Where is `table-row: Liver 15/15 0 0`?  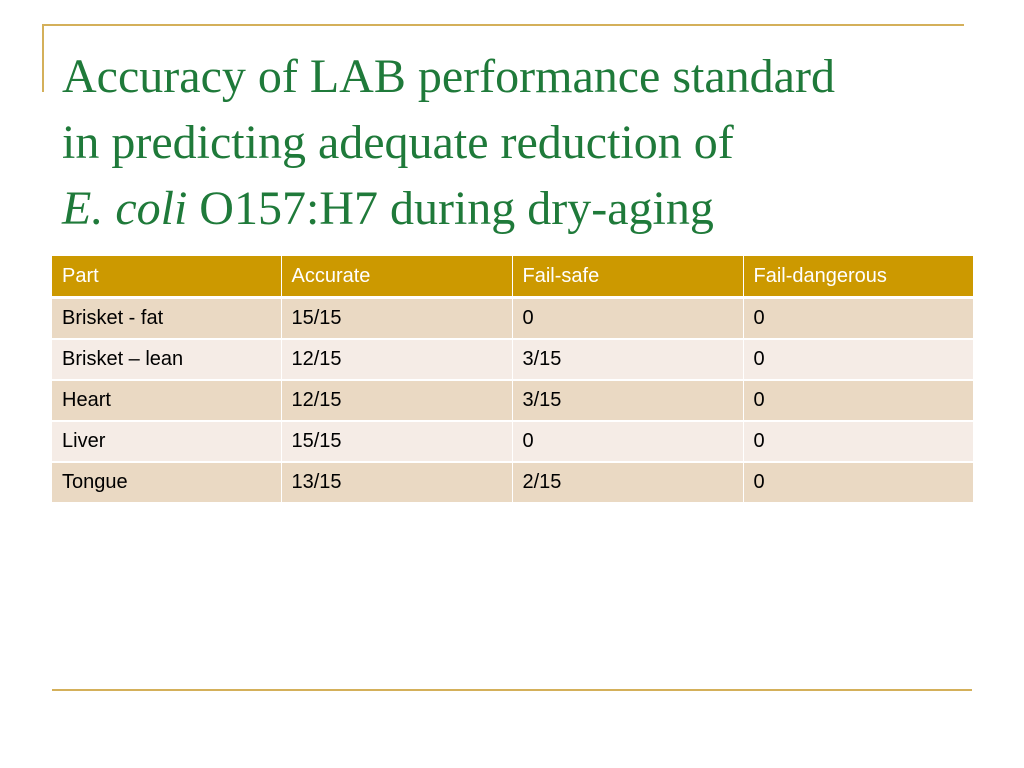
table-row: Liver 15/15 0 0 is located at coordinates (512, 442).